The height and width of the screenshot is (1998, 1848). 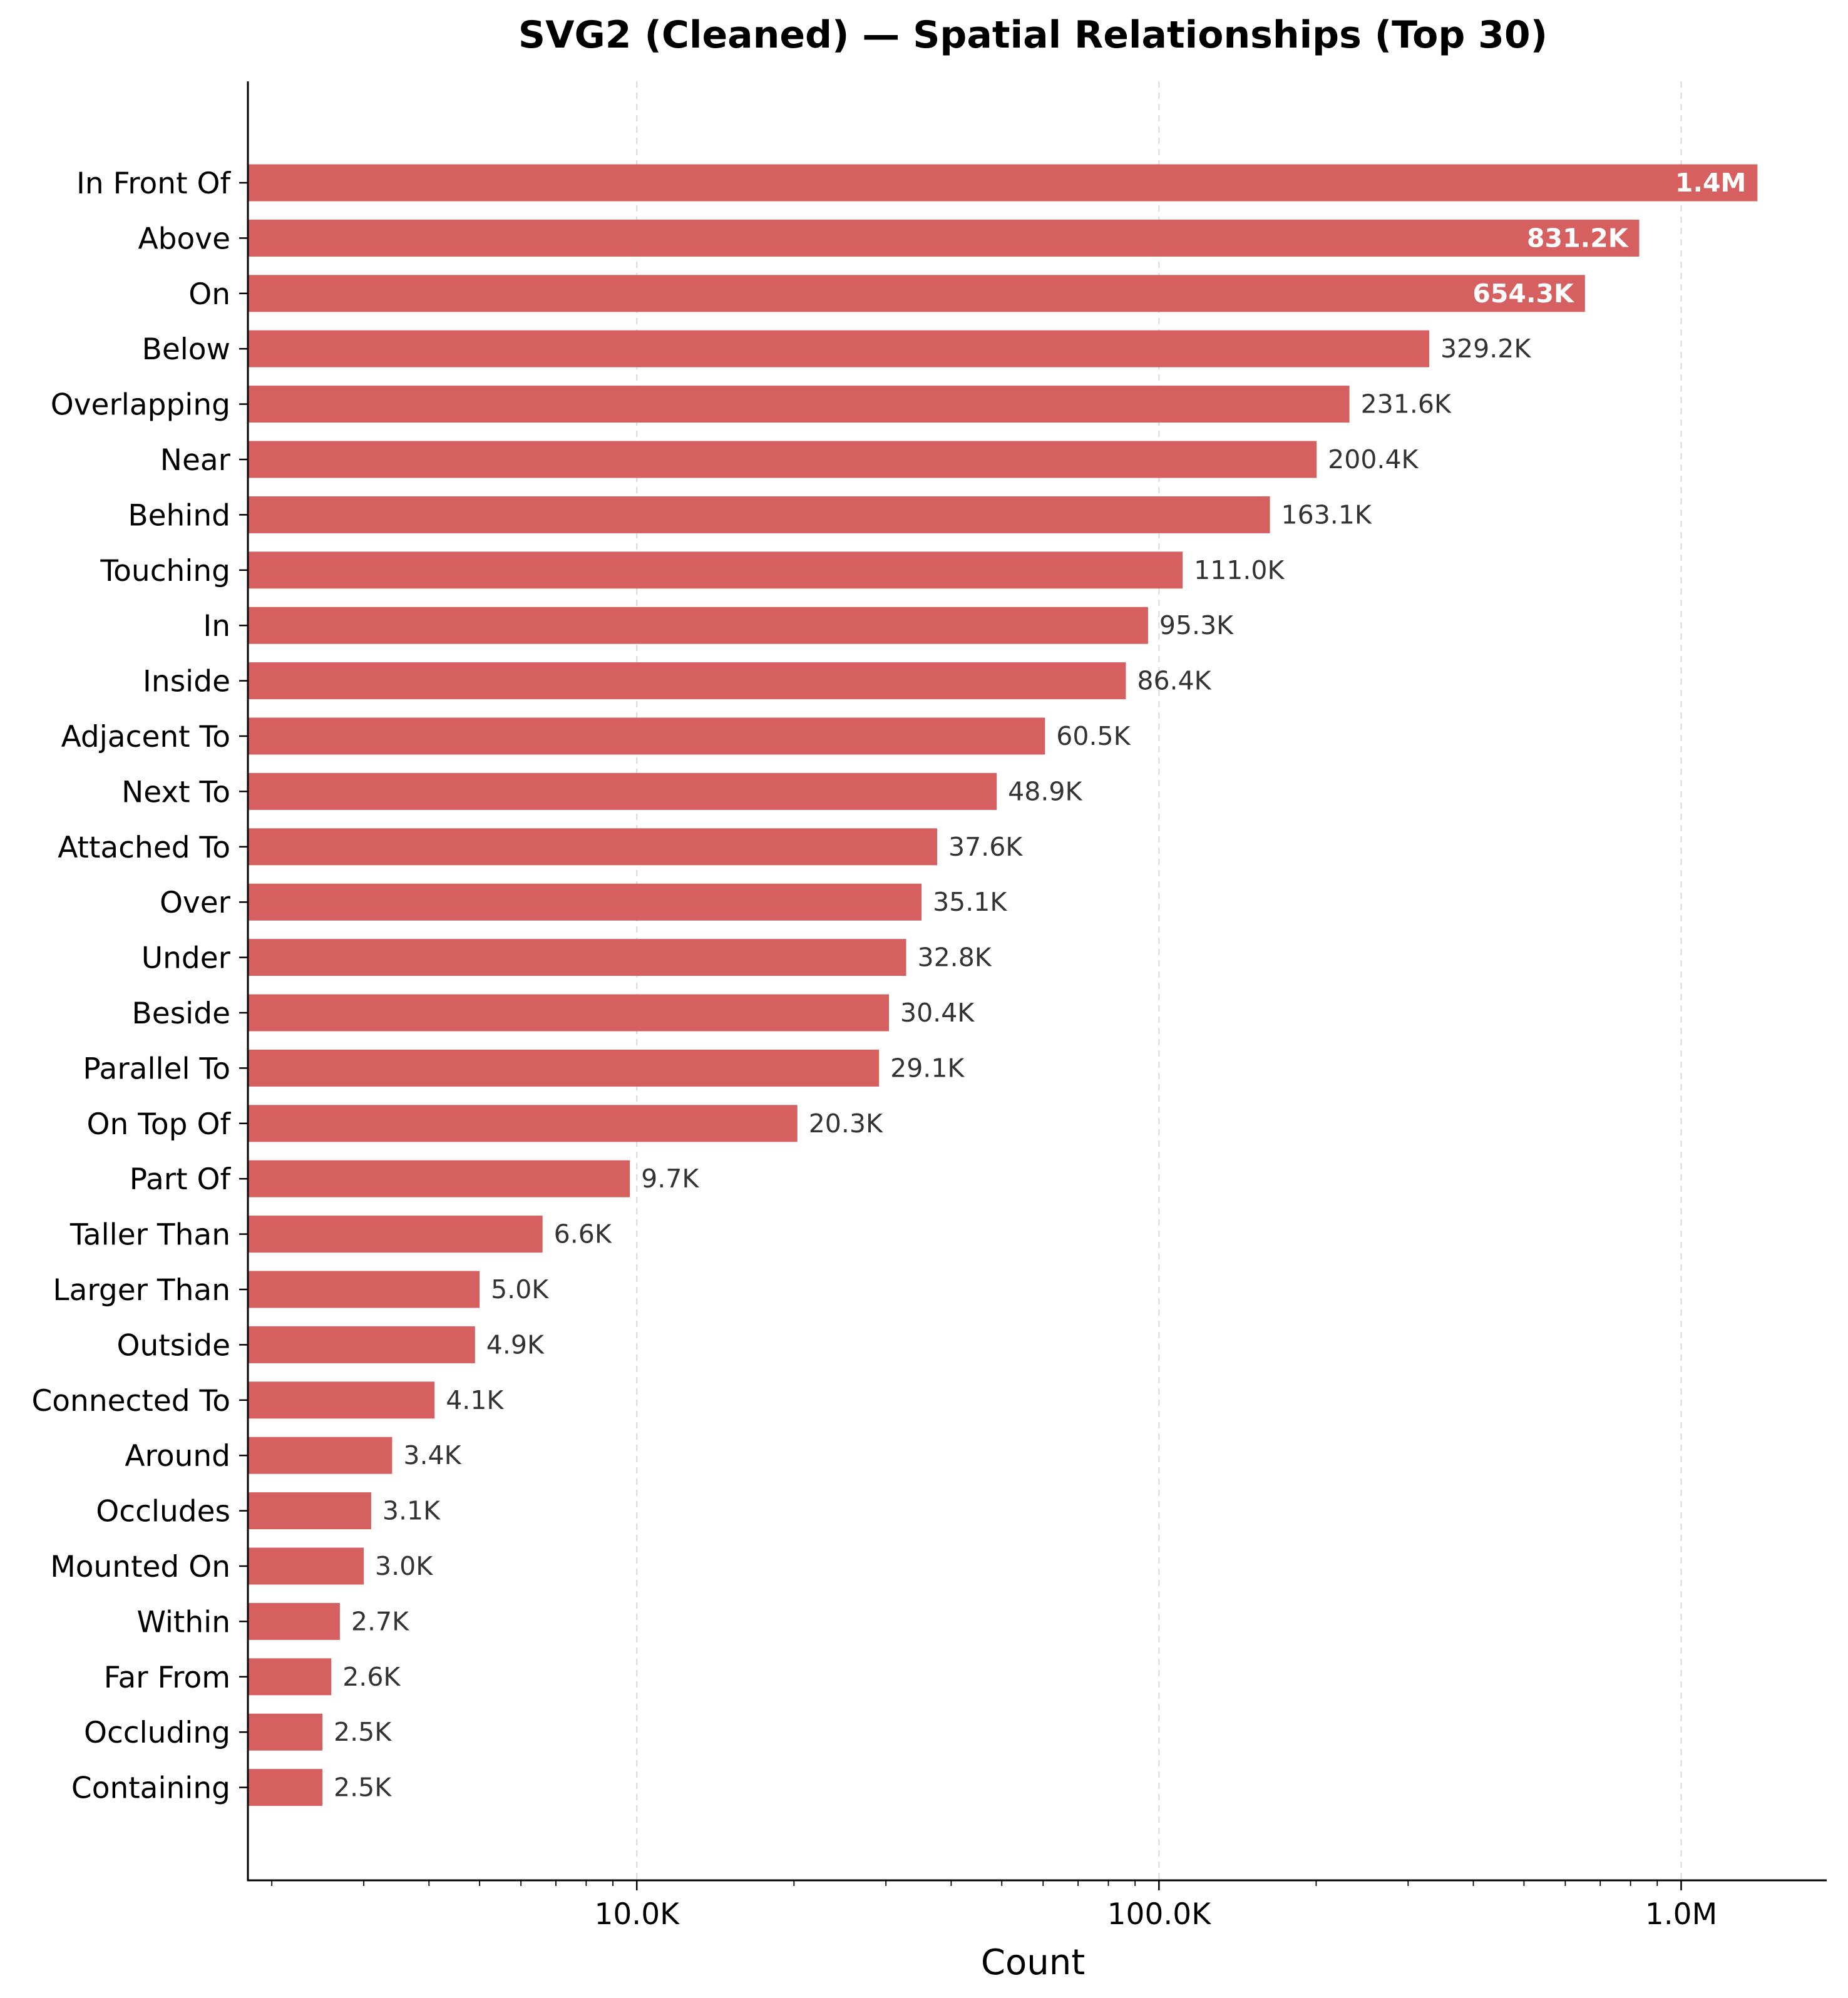 I want to click on bar-outside, so click(x=361, y=1344).